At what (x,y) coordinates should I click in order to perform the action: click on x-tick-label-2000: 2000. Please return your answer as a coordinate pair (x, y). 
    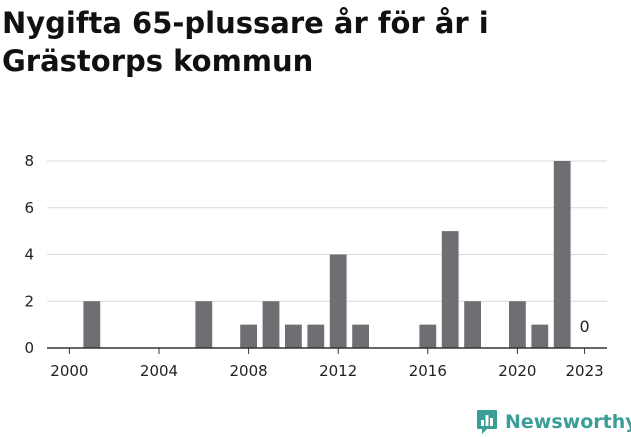
    Looking at the image, I should click on (69, 371).